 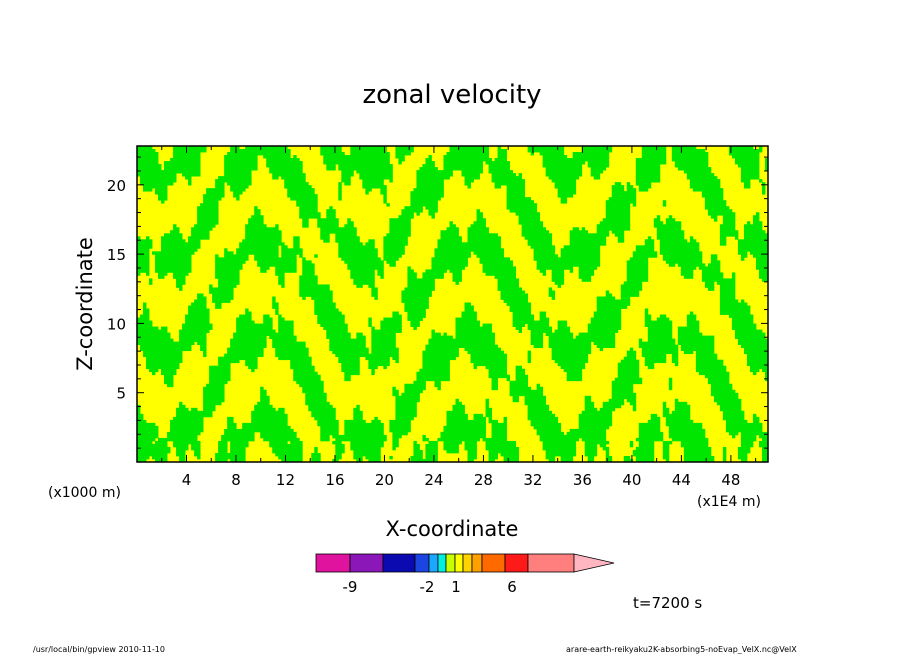 I want to click on colorbar-label: -9, so click(x=350, y=587).